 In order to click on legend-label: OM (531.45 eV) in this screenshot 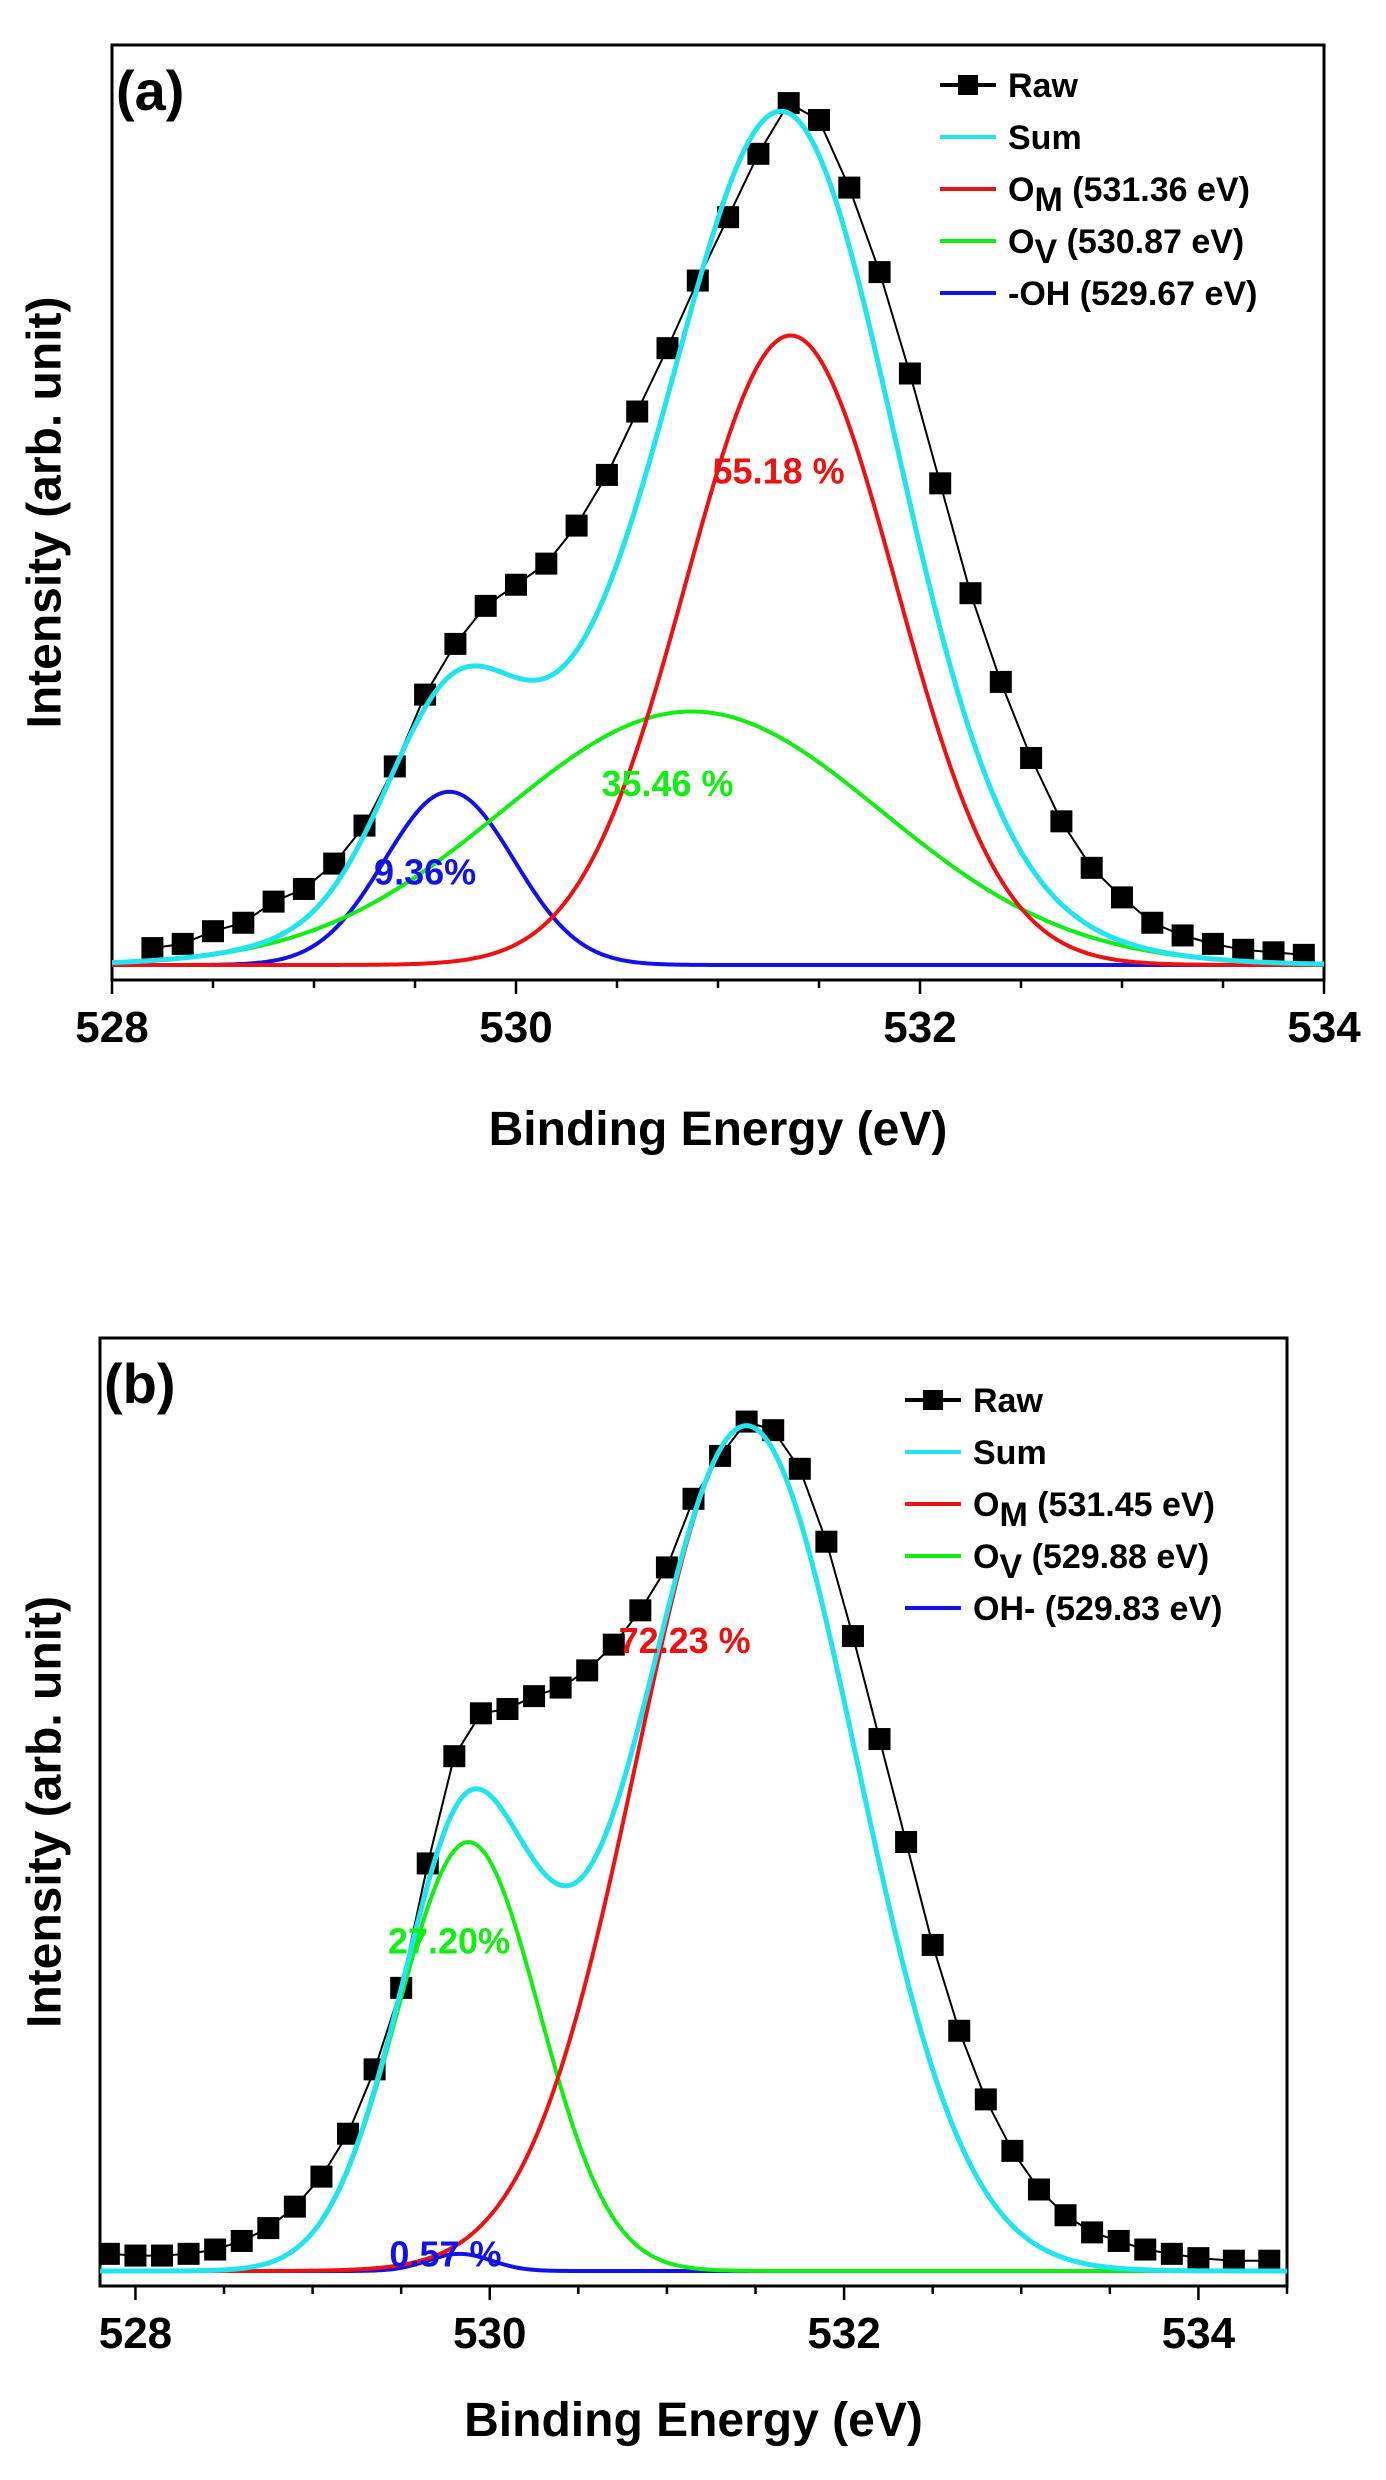, I will do `click(1094, 1510)`.